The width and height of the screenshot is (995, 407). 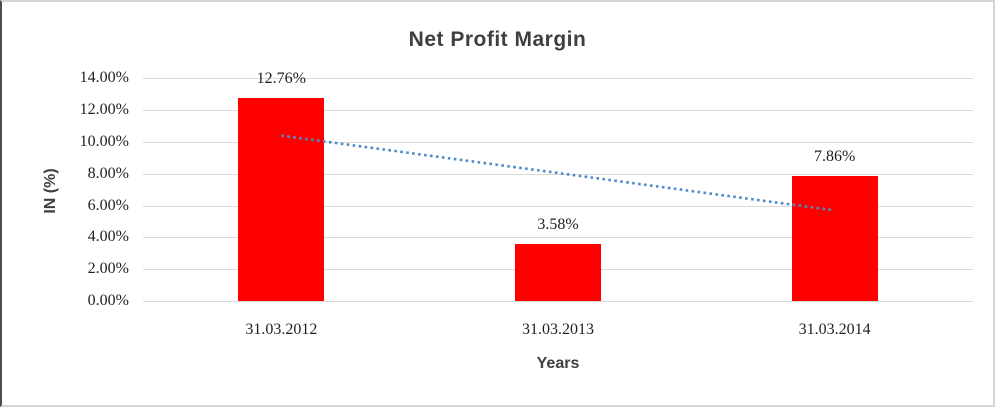 What do you see at coordinates (108, 300) in the screenshot?
I see `y-tick-label: 0.00%` at bounding box center [108, 300].